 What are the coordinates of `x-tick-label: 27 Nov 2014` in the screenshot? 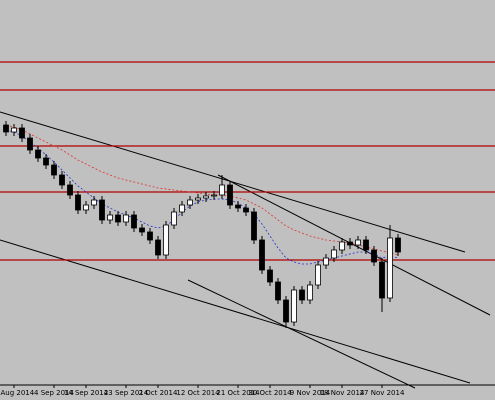 It's located at (382, 393).